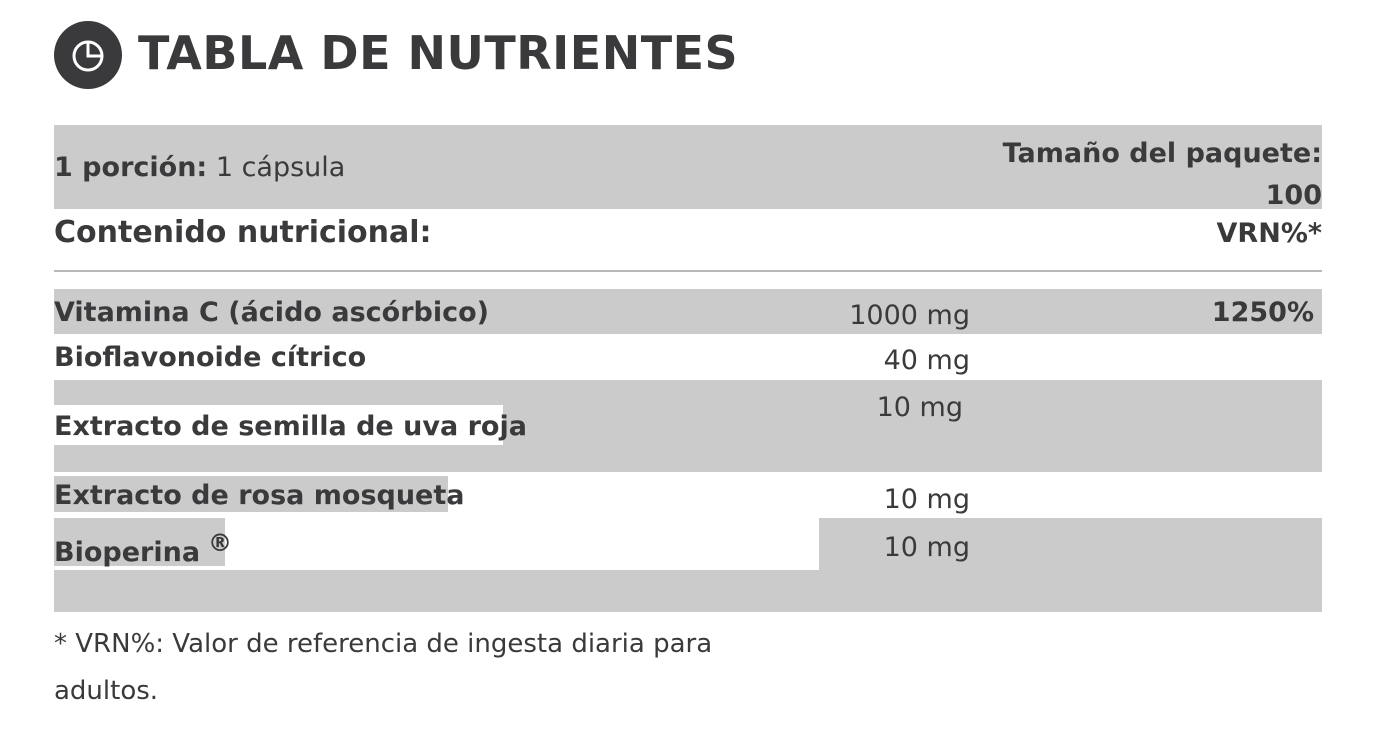 The height and width of the screenshot is (734, 1386). What do you see at coordinates (1269, 233) in the screenshot?
I see `vrn-column-heading: VRN%*` at bounding box center [1269, 233].